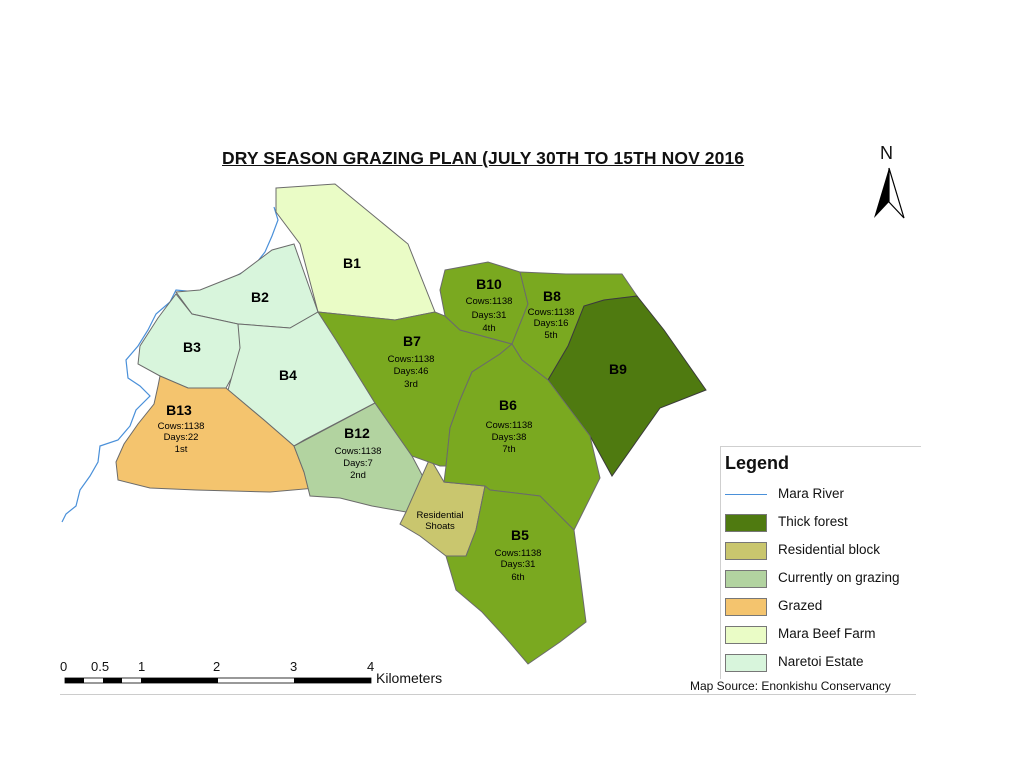 The height and width of the screenshot is (768, 1024). Describe the element at coordinates (746, 494) in the screenshot. I see `river-line-icon` at that location.